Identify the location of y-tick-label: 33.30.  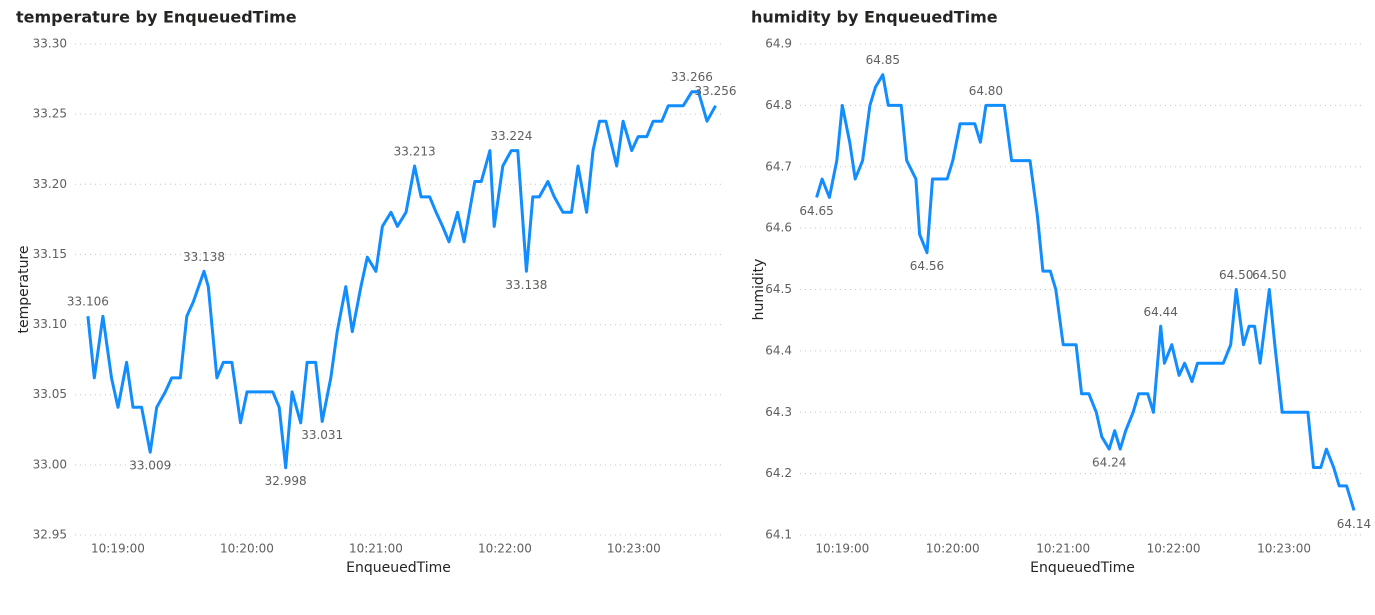
(50, 44).